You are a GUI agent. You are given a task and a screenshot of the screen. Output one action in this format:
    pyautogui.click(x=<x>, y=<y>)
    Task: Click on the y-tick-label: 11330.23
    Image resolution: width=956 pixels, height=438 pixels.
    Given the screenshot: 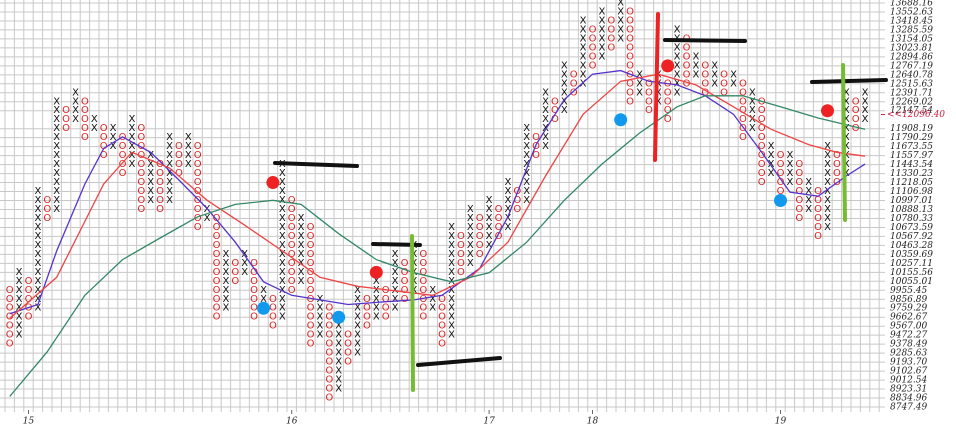 What is the action you would take?
    pyautogui.click(x=911, y=174)
    